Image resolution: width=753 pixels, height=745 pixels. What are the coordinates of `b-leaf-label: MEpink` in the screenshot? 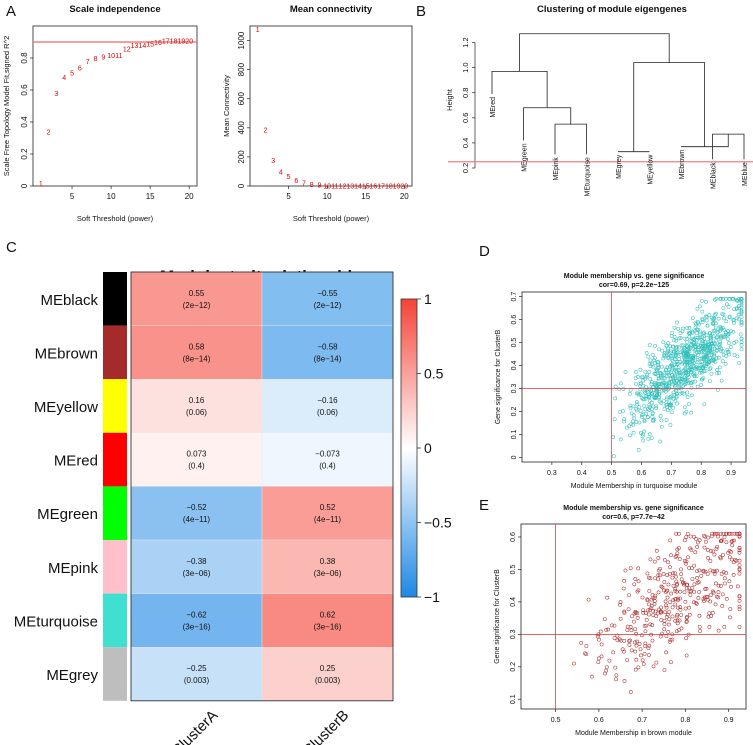 It's located at (556, 169).